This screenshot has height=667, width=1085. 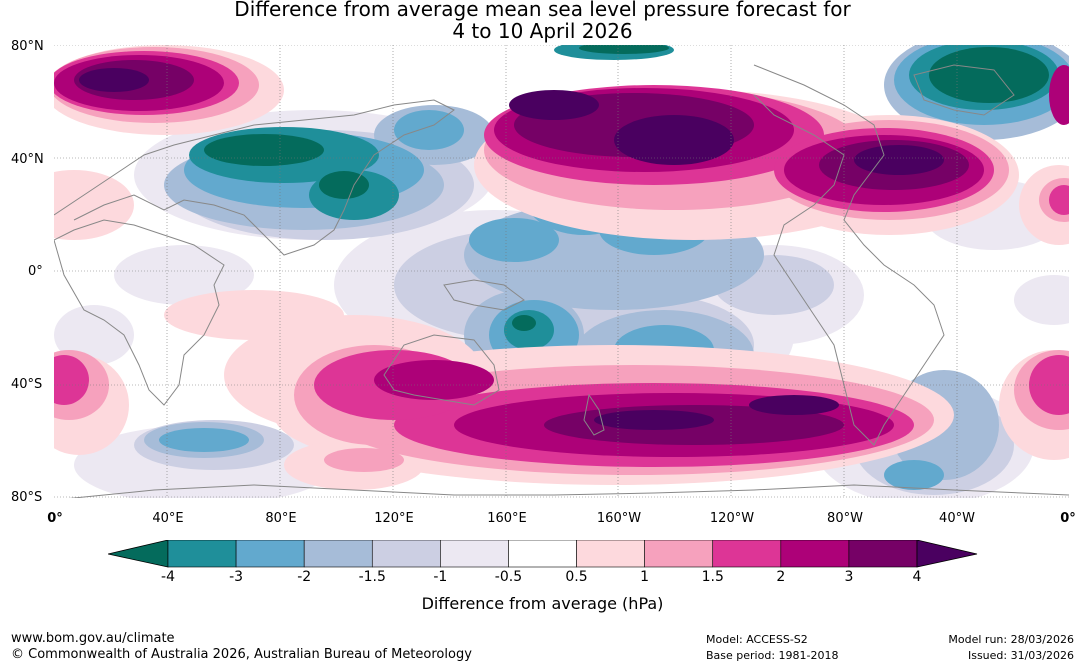 I want to click on lon-label-80w: 80°W, so click(x=845, y=518).